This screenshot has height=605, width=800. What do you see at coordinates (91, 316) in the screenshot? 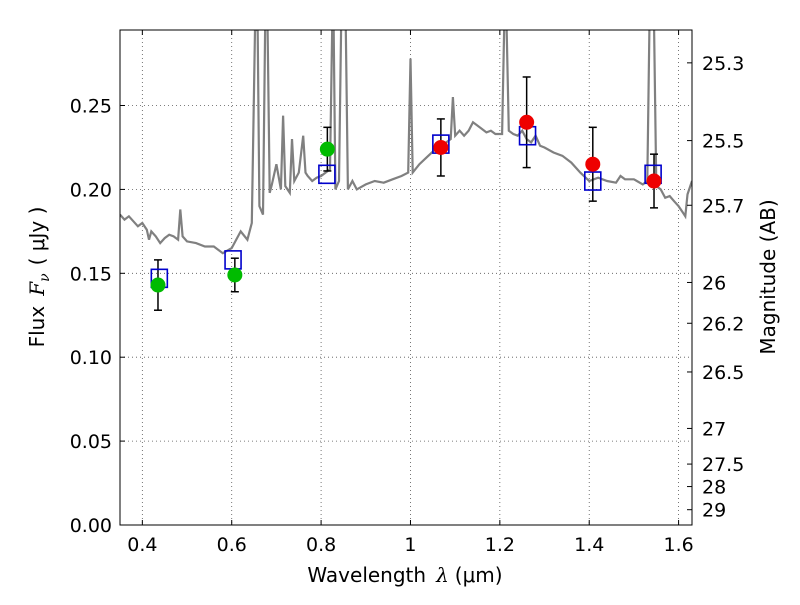
I see `y-tick-labels: 0.00 0.05 0.10 0.15 0.20 0.25` at bounding box center [91, 316].